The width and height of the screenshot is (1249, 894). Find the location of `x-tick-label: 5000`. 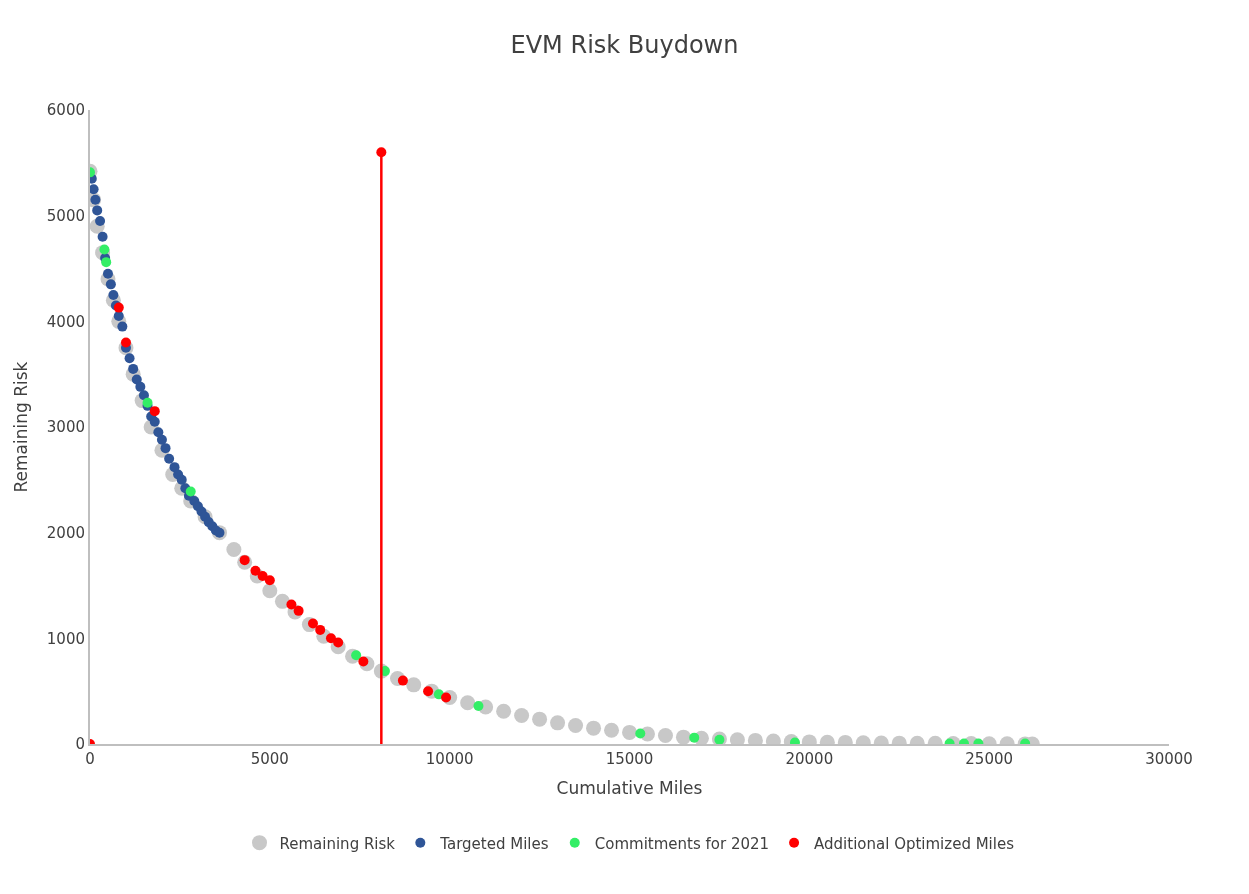

x-tick-label: 5000 is located at coordinates (269, 759).